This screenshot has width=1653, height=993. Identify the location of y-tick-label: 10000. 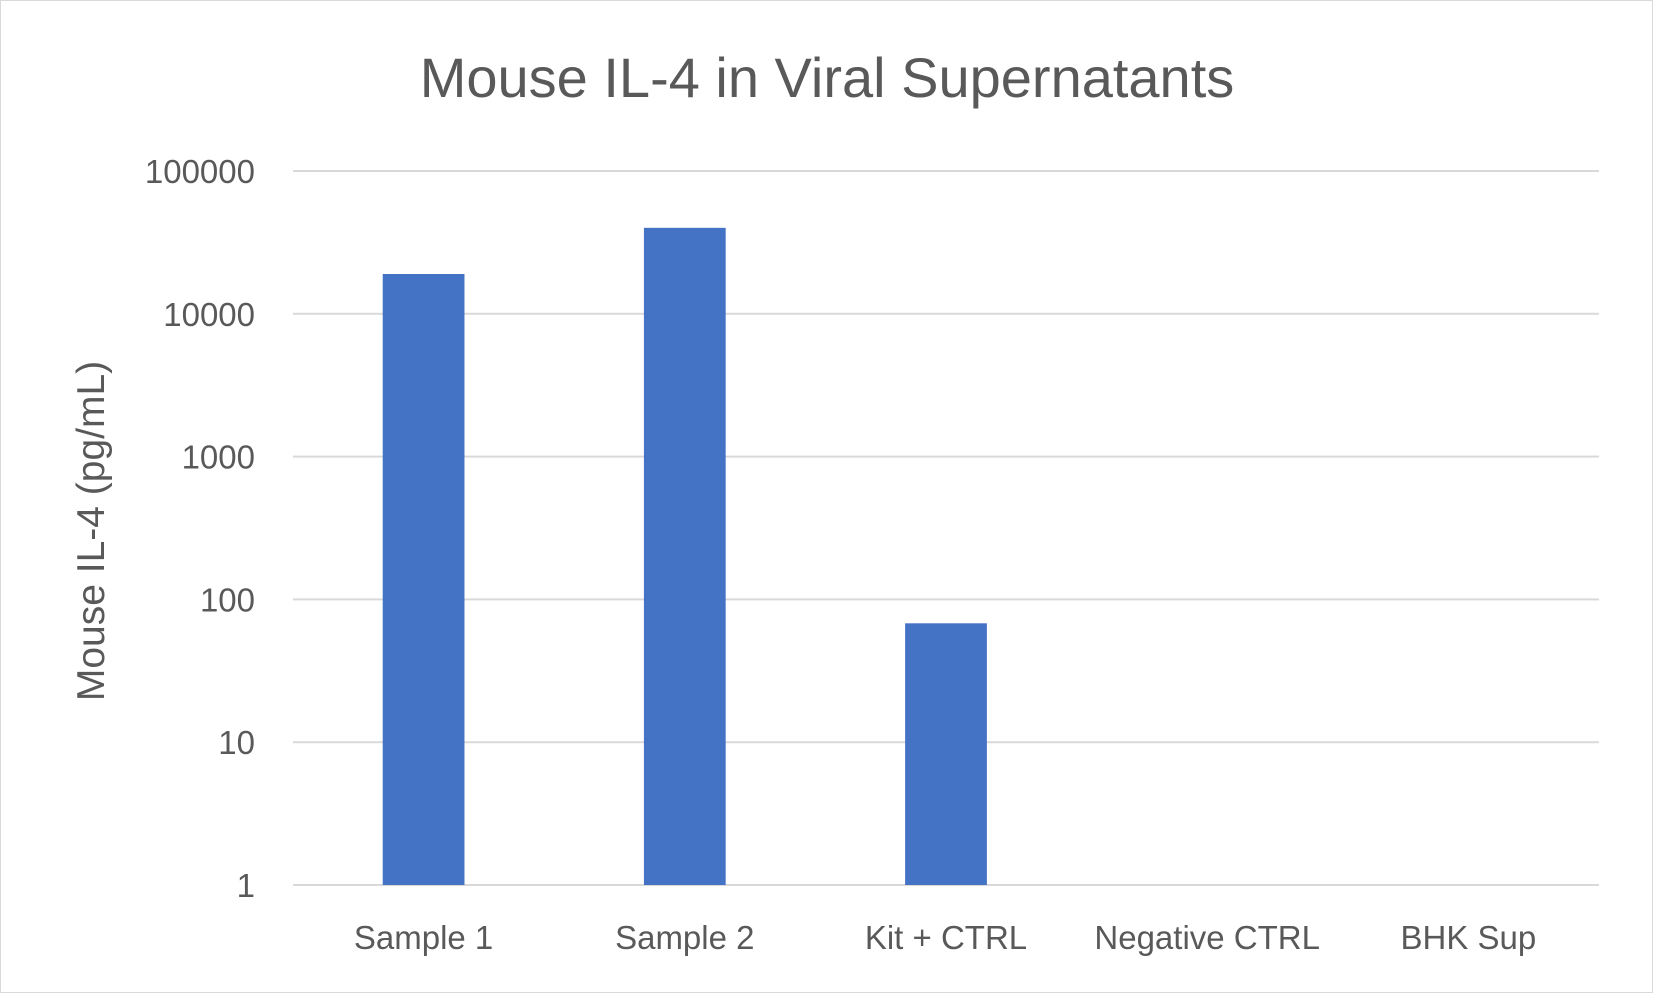
(209, 314).